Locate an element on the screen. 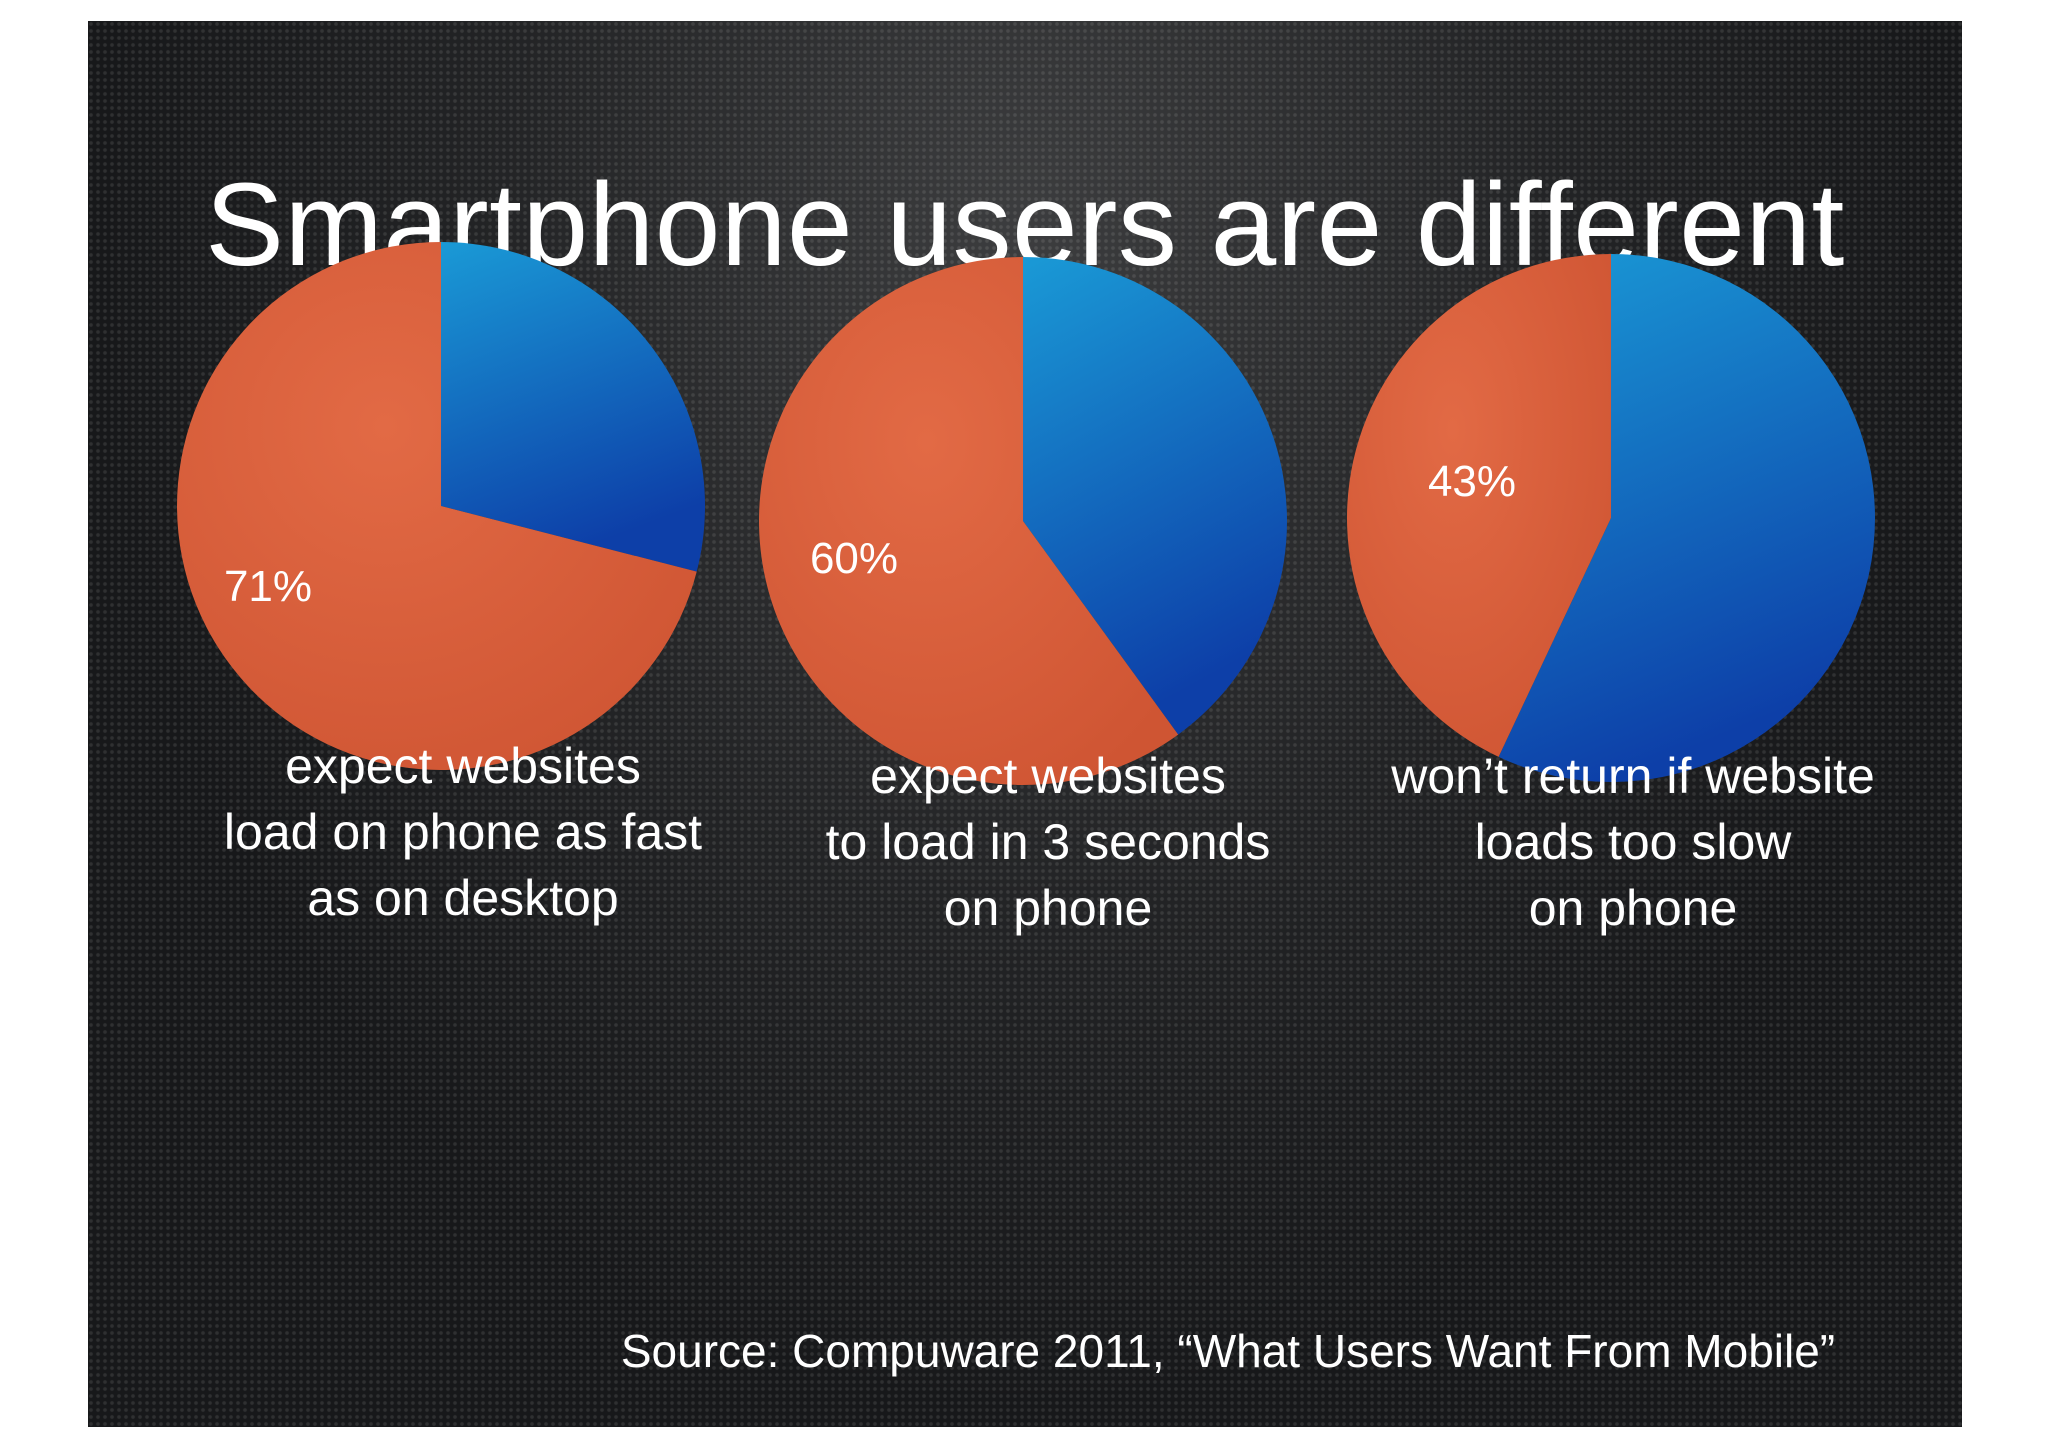  caption-line: load on phone as fast is located at coordinates (463, 832).